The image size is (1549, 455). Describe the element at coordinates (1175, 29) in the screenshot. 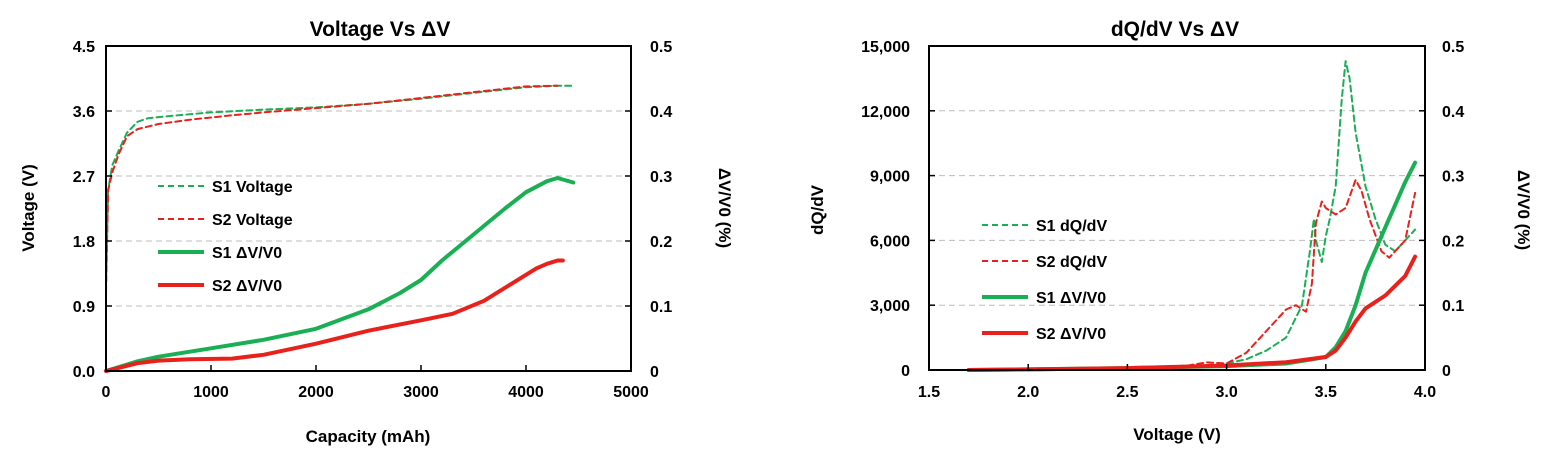

I see `chart-title: dQ/dV Vs ΔV` at that location.